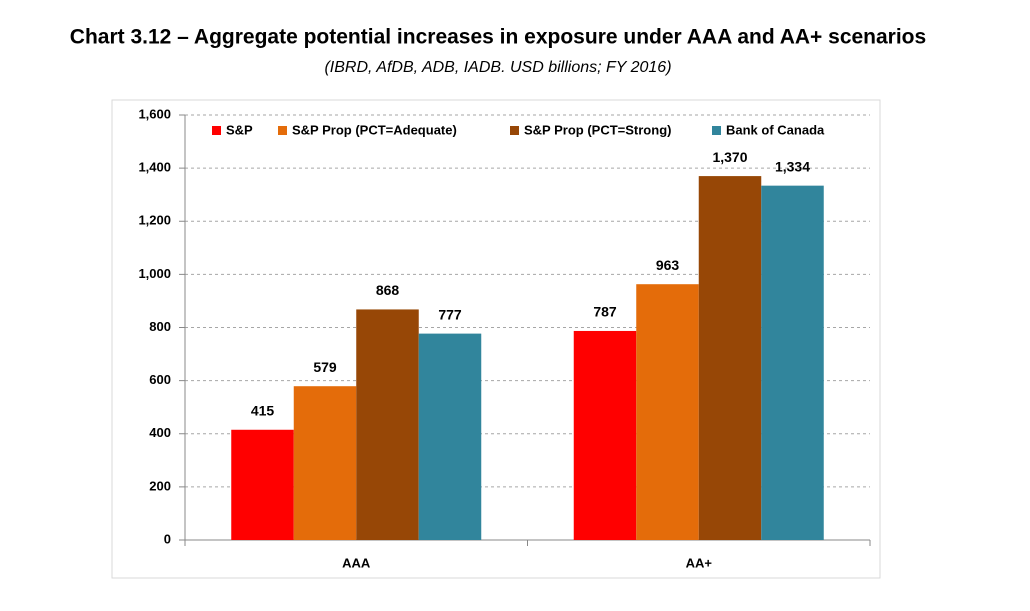  Describe the element at coordinates (154, 113) in the screenshot. I see `y-tick-label: 1,600` at that location.